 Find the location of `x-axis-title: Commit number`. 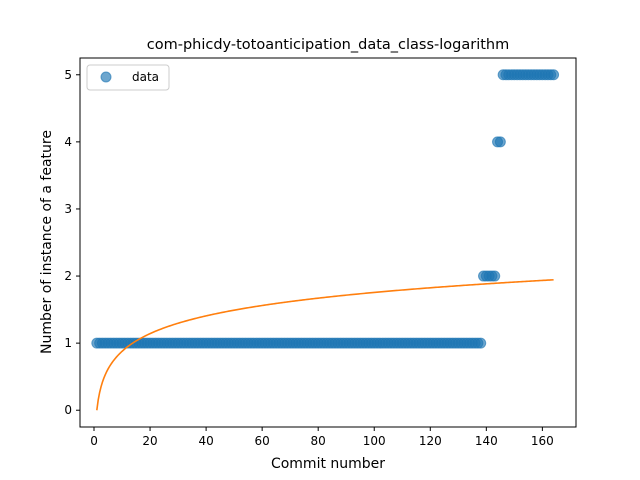

x-axis-title: Commit number is located at coordinates (328, 464).